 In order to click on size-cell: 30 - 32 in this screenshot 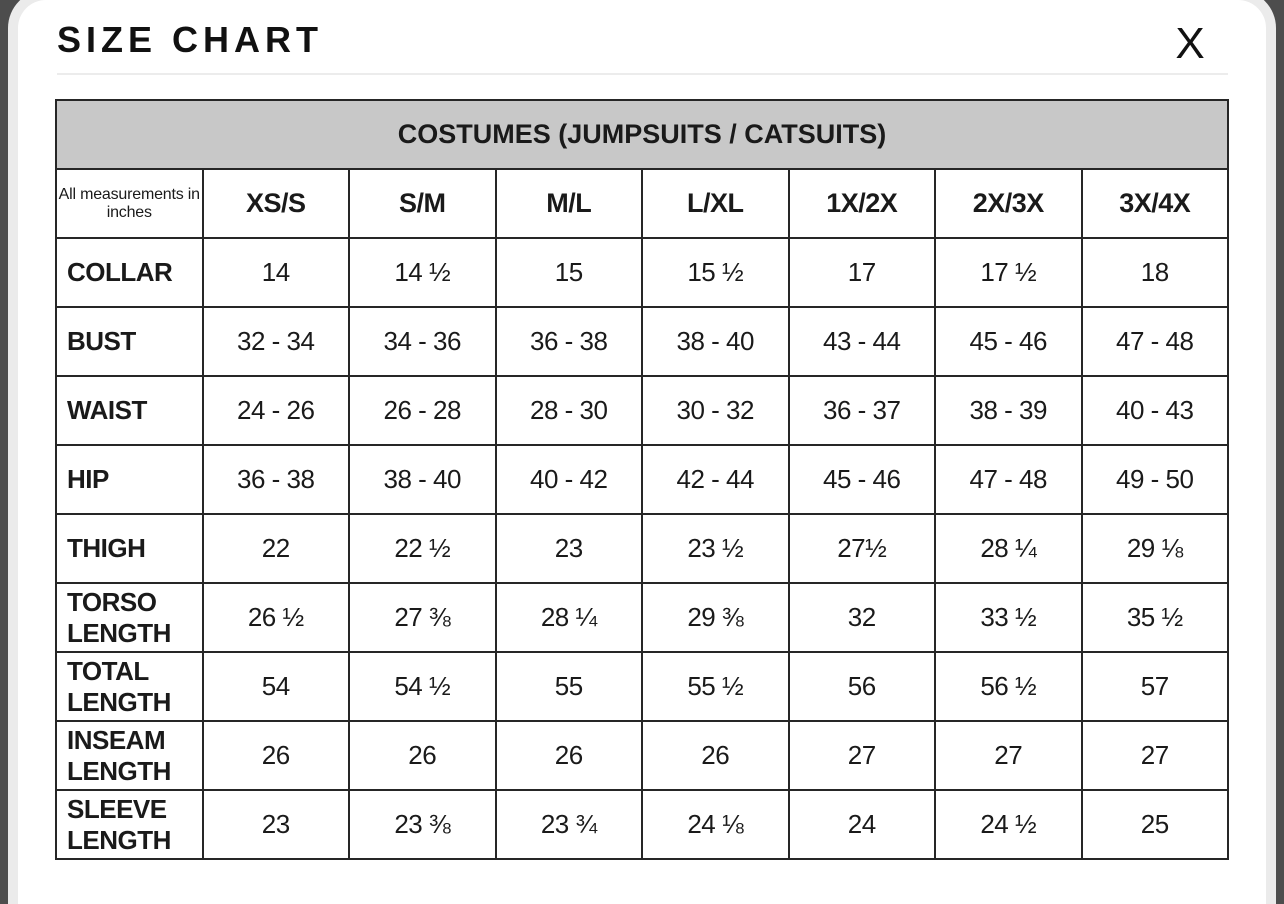, I will do `click(715, 410)`.